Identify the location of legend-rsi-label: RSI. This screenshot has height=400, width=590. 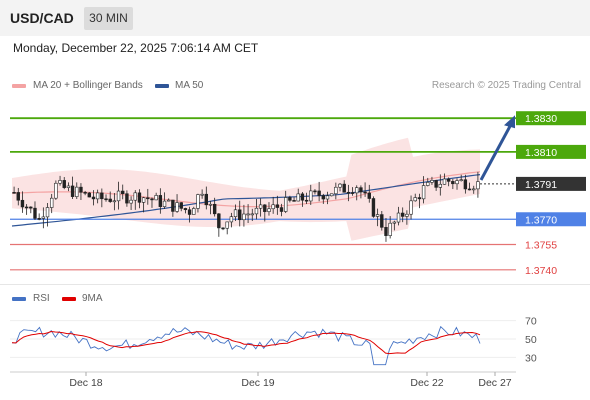
(41, 298).